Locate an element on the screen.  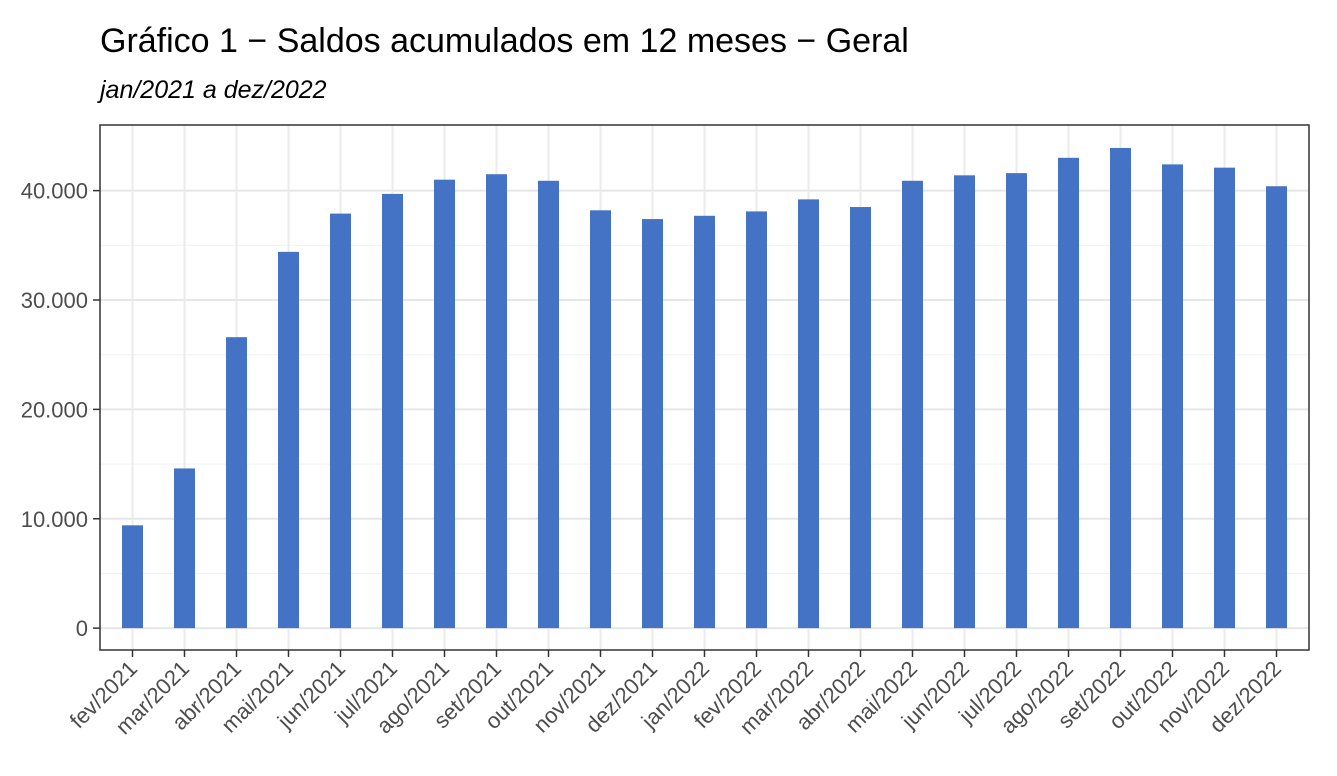
y-tick-label: 20.000 is located at coordinates (54, 409).